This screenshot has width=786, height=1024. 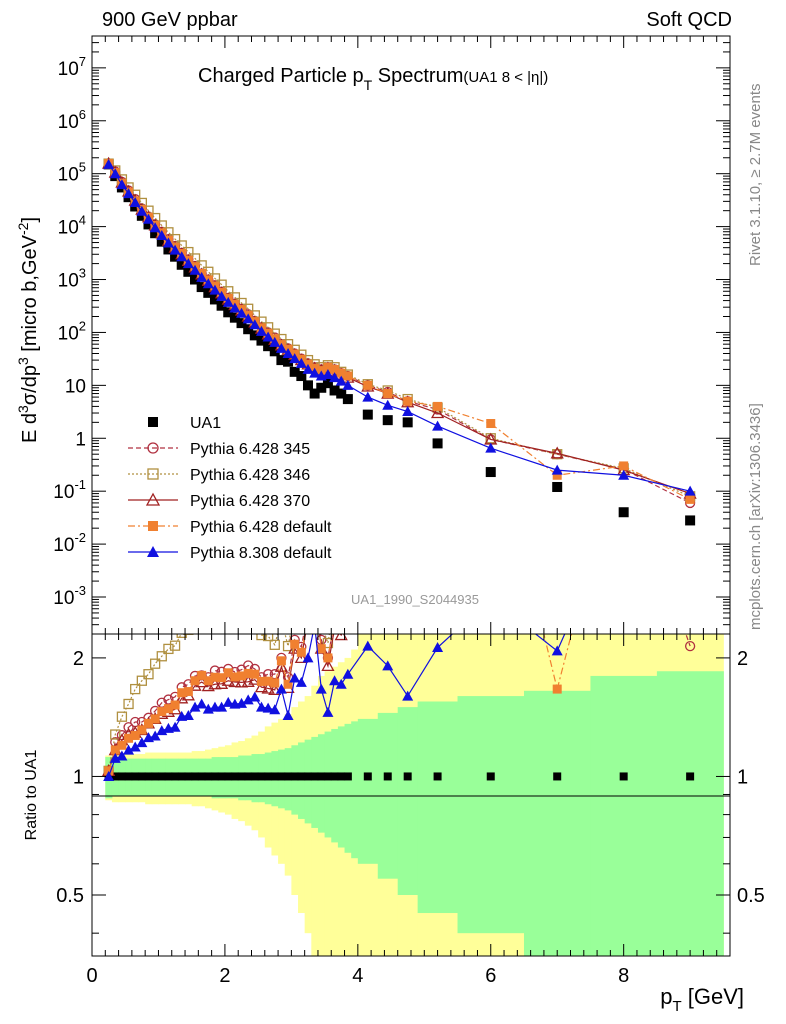 What do you see at coordinates (742, 659) in the screenshot?
I see `ratio-y-tick-label-right: 2` at bounding box center [742, 659].